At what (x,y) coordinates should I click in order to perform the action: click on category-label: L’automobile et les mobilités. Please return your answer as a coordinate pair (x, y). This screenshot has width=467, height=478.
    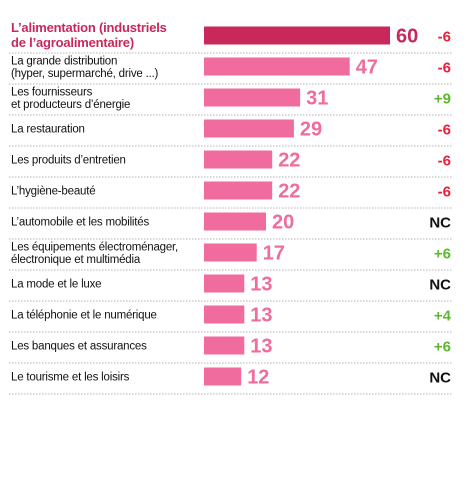
    Looking at the image, I should click on (80, 223).